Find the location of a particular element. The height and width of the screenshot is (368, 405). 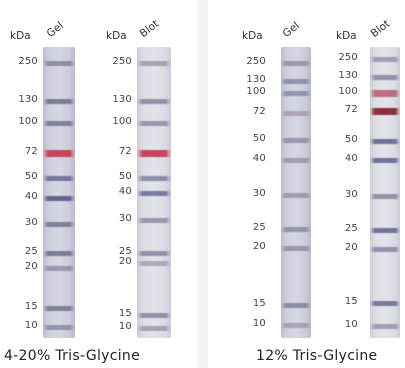

panel-caption: 12% Tris-Glycine is located at coordinates (317, 356).